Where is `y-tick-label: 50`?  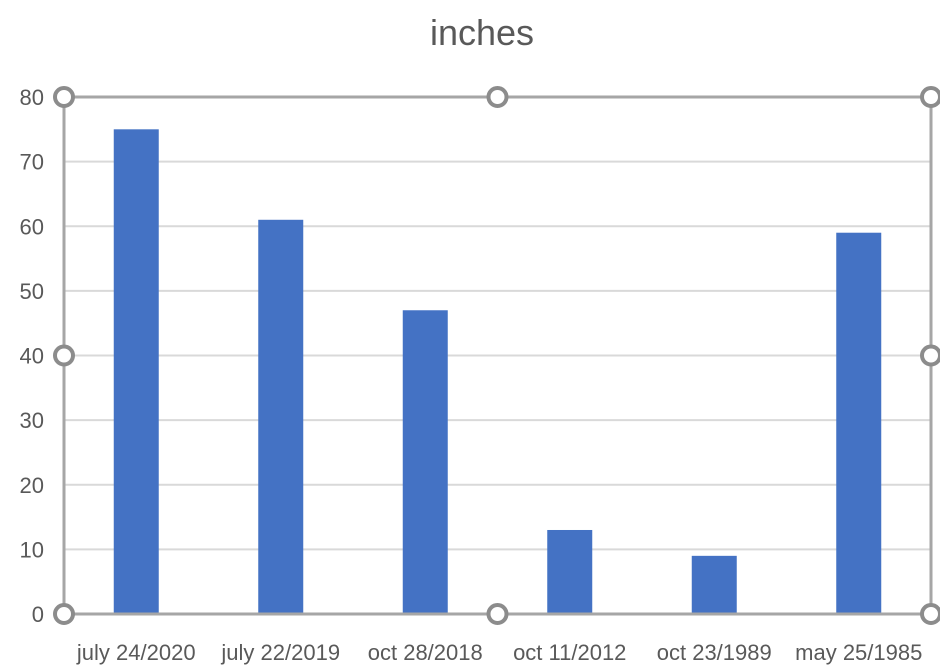
y-tick-label: 50 is located at coordinates (32, 291).